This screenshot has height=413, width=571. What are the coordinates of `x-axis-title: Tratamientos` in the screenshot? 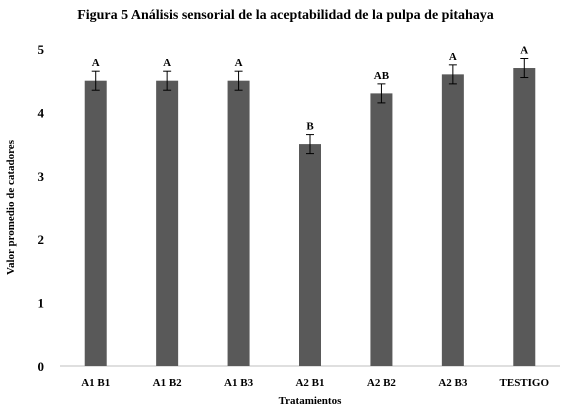 It's located at (310, 401).